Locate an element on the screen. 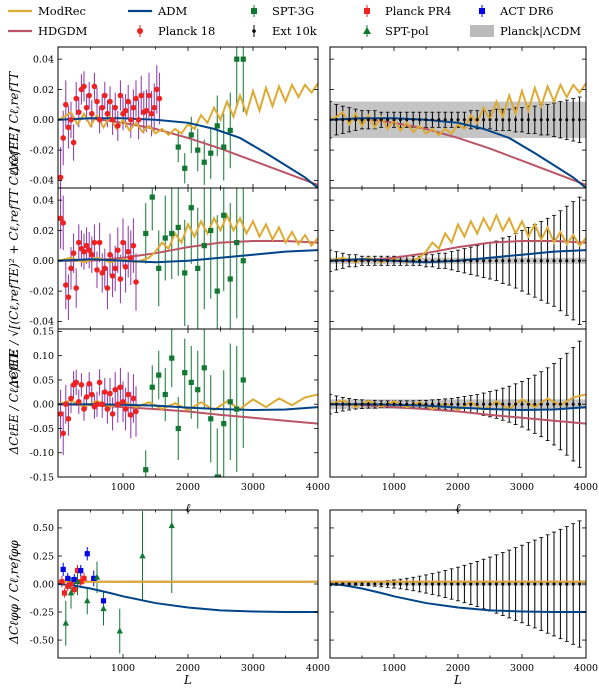 Image resolution: width=599 pixels, height=690 pixels. legend-entry-spt-pol: SPT-pol is located at coordinates (396, 31).